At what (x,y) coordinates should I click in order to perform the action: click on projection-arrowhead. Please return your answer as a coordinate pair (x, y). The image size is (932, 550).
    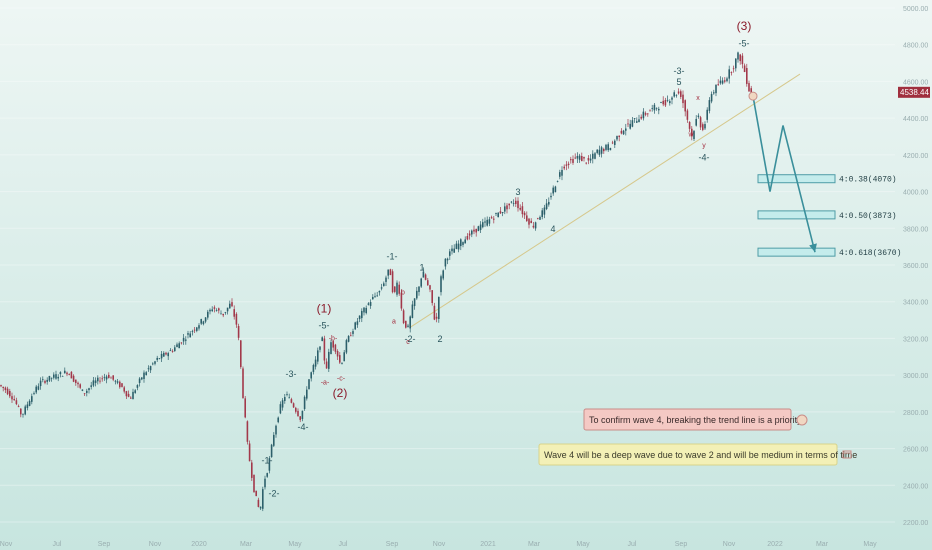
    Looking at the image, I should click on (813, 248).